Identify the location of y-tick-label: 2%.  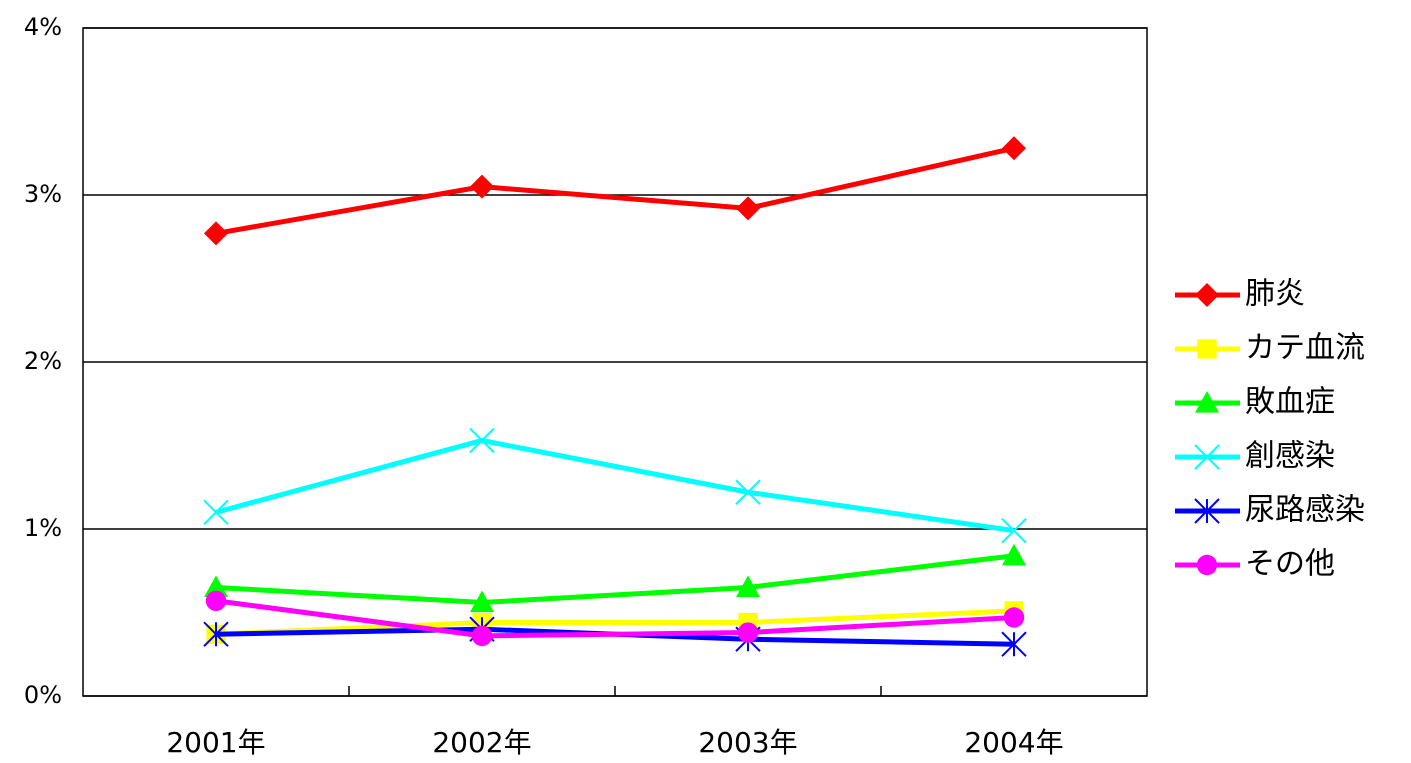
(43, 361).